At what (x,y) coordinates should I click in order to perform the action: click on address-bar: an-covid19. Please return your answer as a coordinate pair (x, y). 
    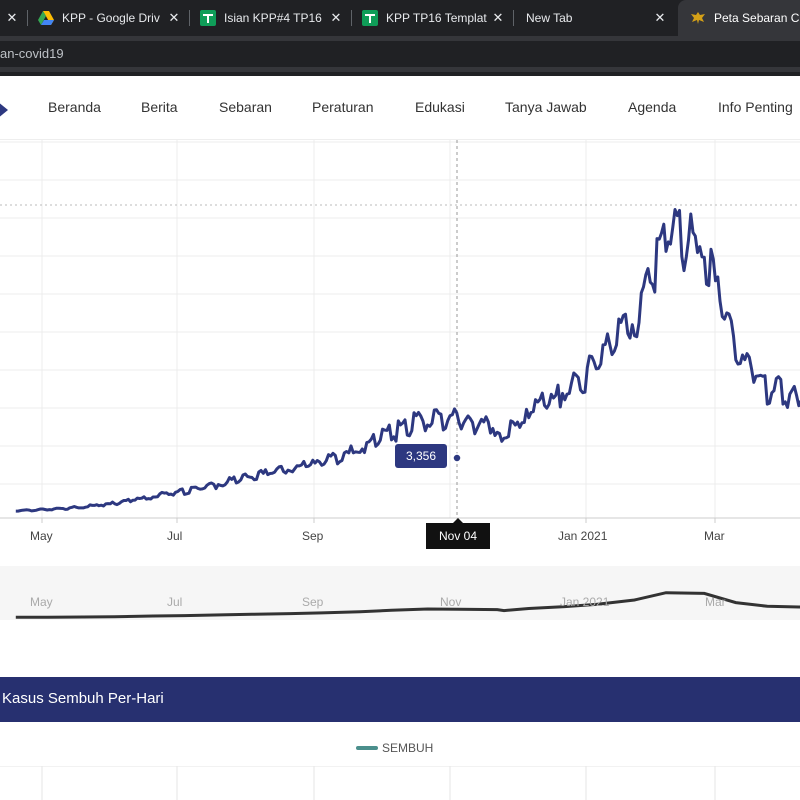
    Looking at the image, I should click on (400, 54).